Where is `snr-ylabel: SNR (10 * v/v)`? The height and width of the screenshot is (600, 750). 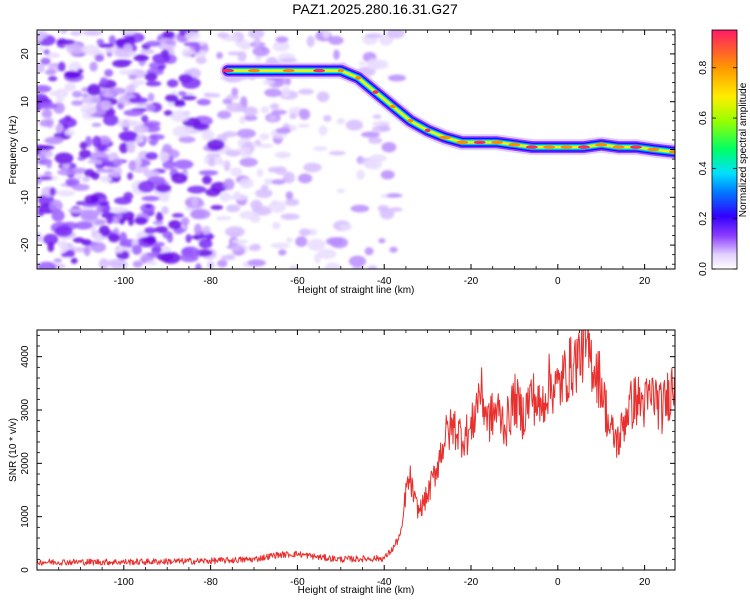 snr-ylabel: SNR (10 * v/v) is located at coordinates (13, 450).